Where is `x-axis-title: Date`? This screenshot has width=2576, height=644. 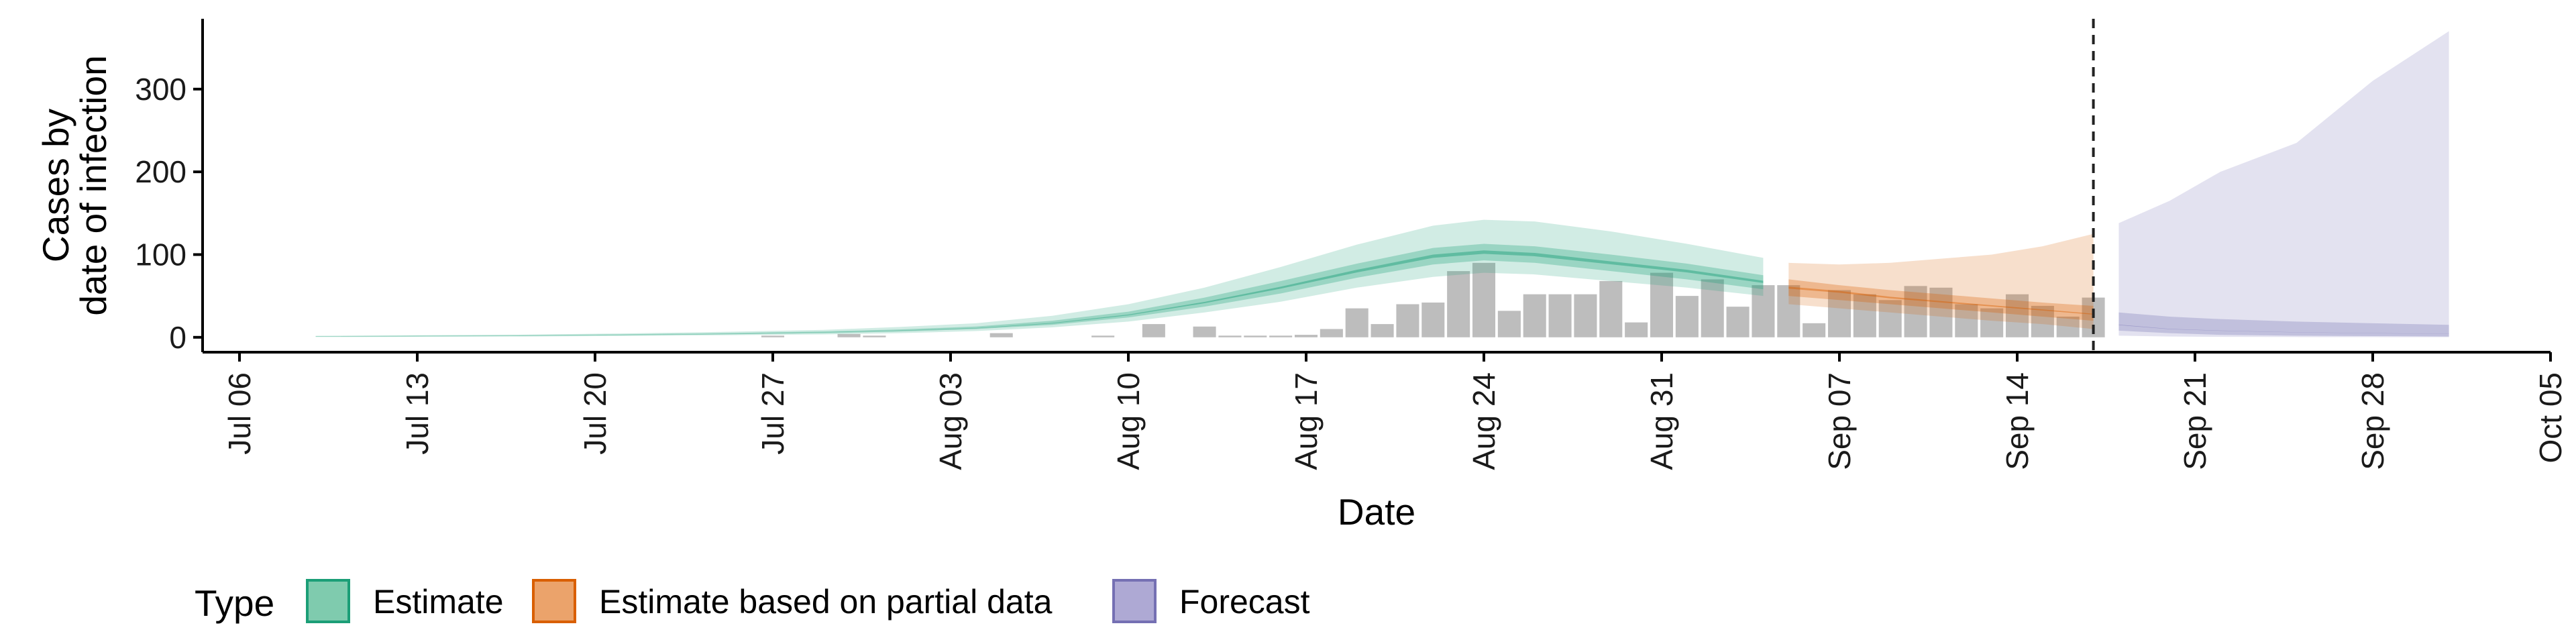 x-axis-title: Date is located at coordinates (1376, 512).